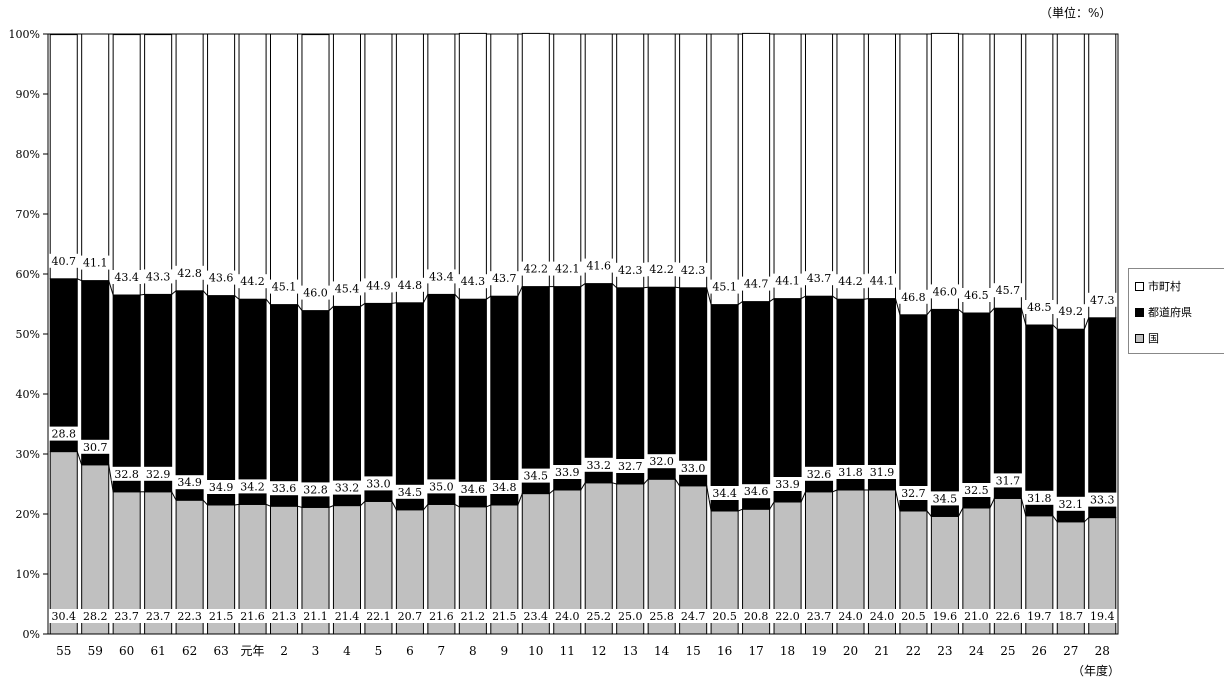  What do you see at coordinates (630, 616) in the screenshot?
I see `data-label-national: 25.0` at bounding box center [630, 616].